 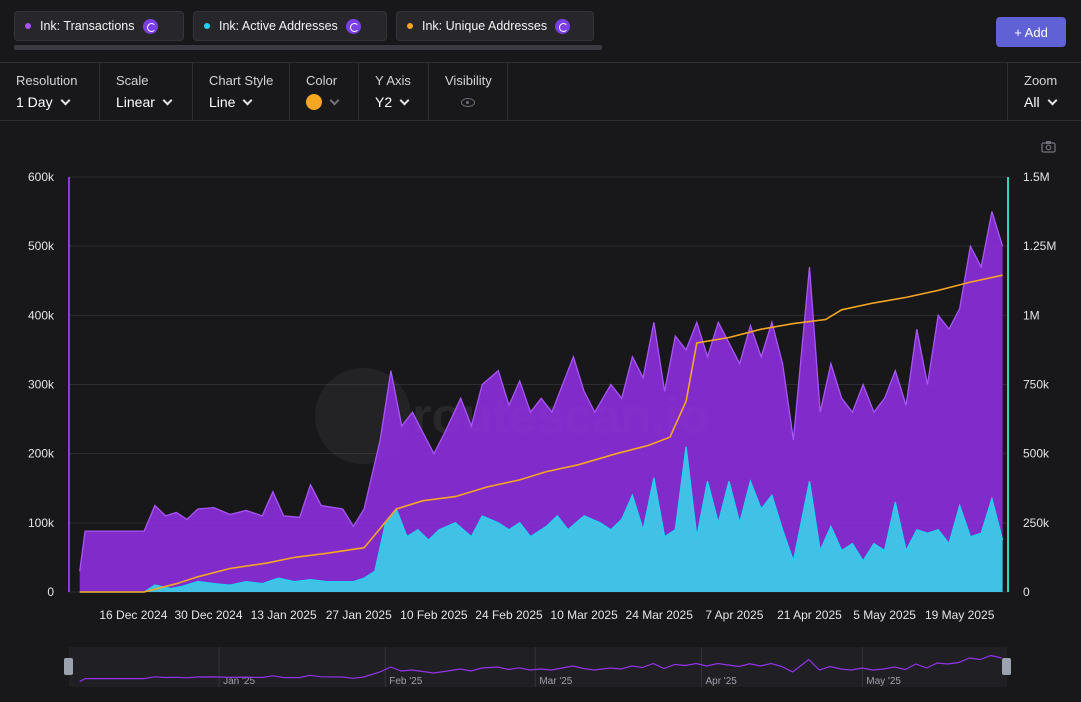 I want to click on scrollbar-thumb, so click(x=308, y=47).